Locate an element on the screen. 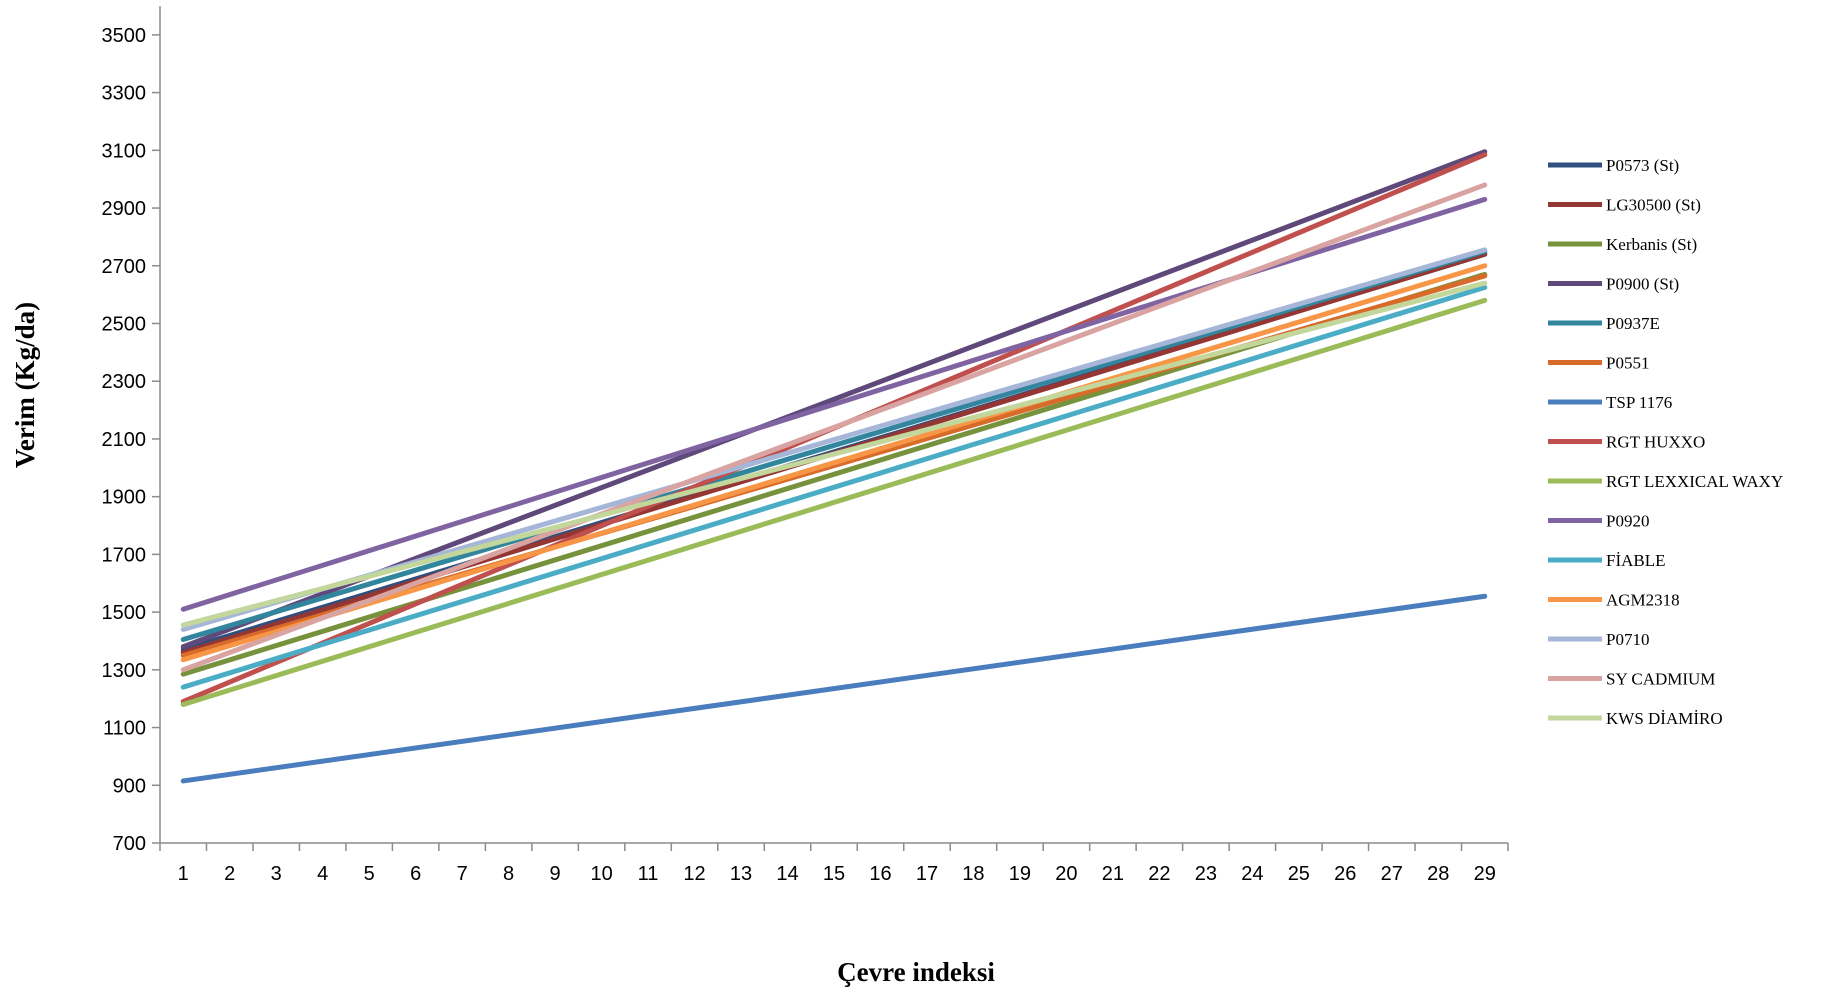 Image resolution: width=1845 pixels, height=993 pixels. legend-item: SY CADMIUM is located at coordinates (1631, 679).